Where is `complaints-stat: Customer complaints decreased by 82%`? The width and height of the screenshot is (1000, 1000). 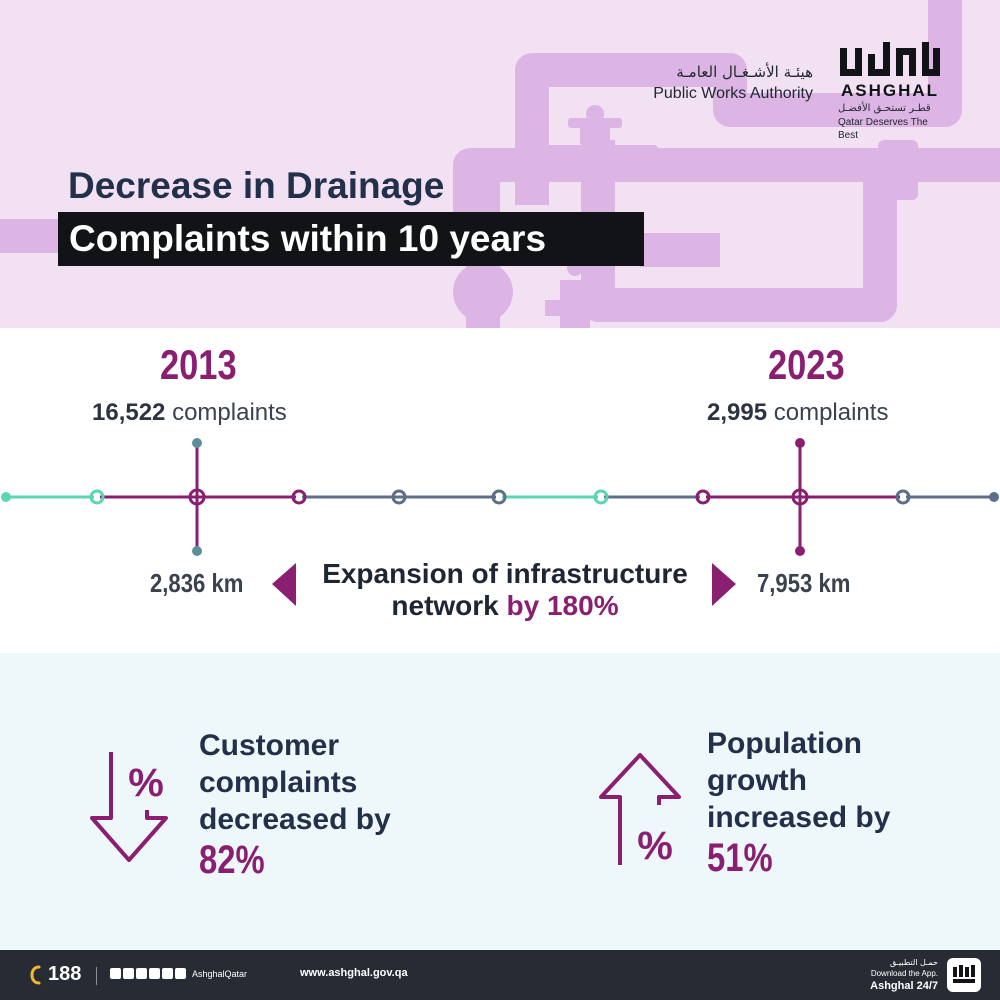
complaints-stat: Customer complaints decreased by 82% is located at coordinates (295, 804).